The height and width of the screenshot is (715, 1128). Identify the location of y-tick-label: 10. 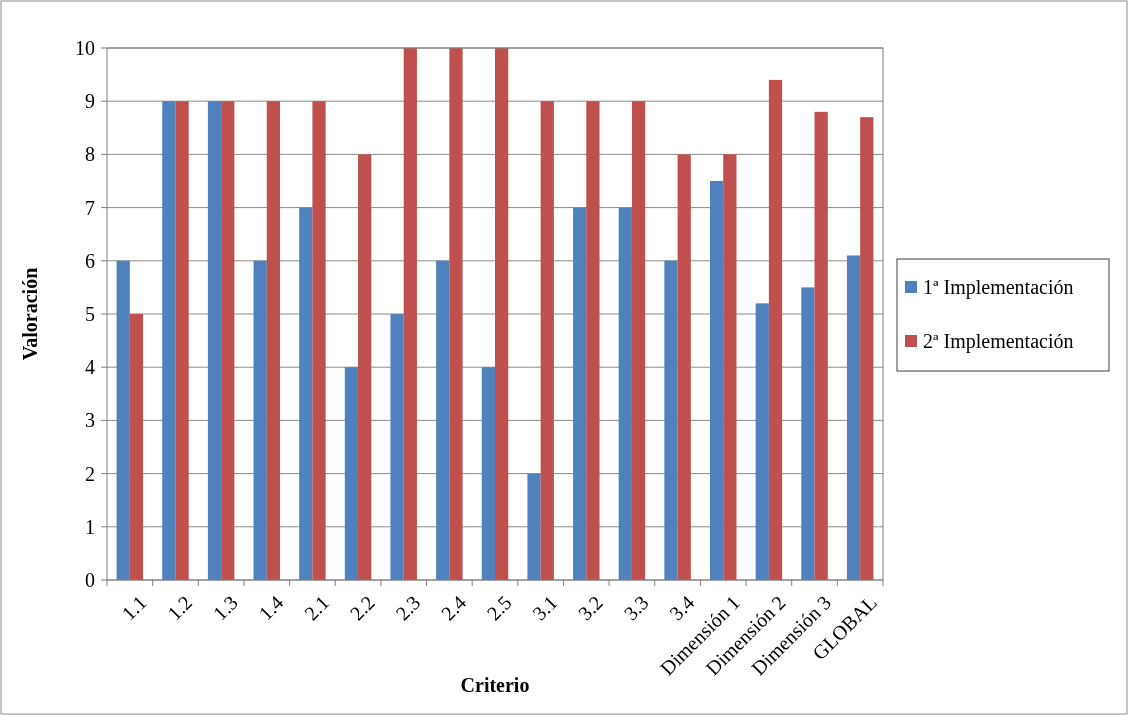
(85, 48).